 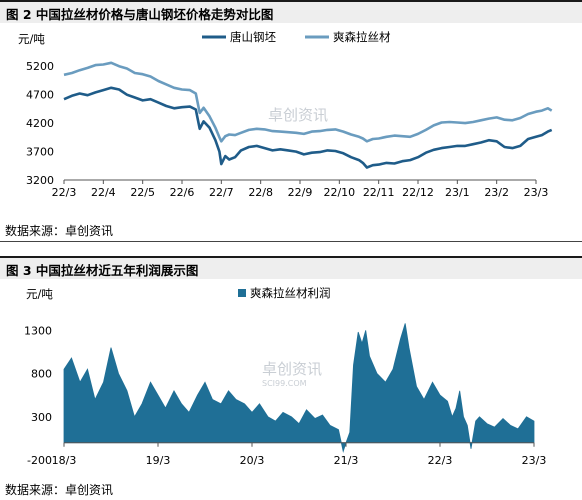 What do you see at coordinates (290, 293) in the screenshot?
I see `figure2-legend-label: 爽森拉丝材利润` at bounding box center [290, 293].